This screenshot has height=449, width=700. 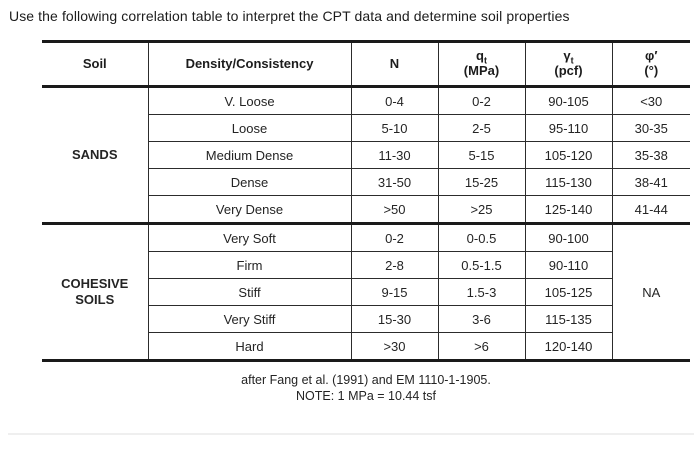 I want to click on cell-consistency: Very Stiff, so click(x=249, y=319).